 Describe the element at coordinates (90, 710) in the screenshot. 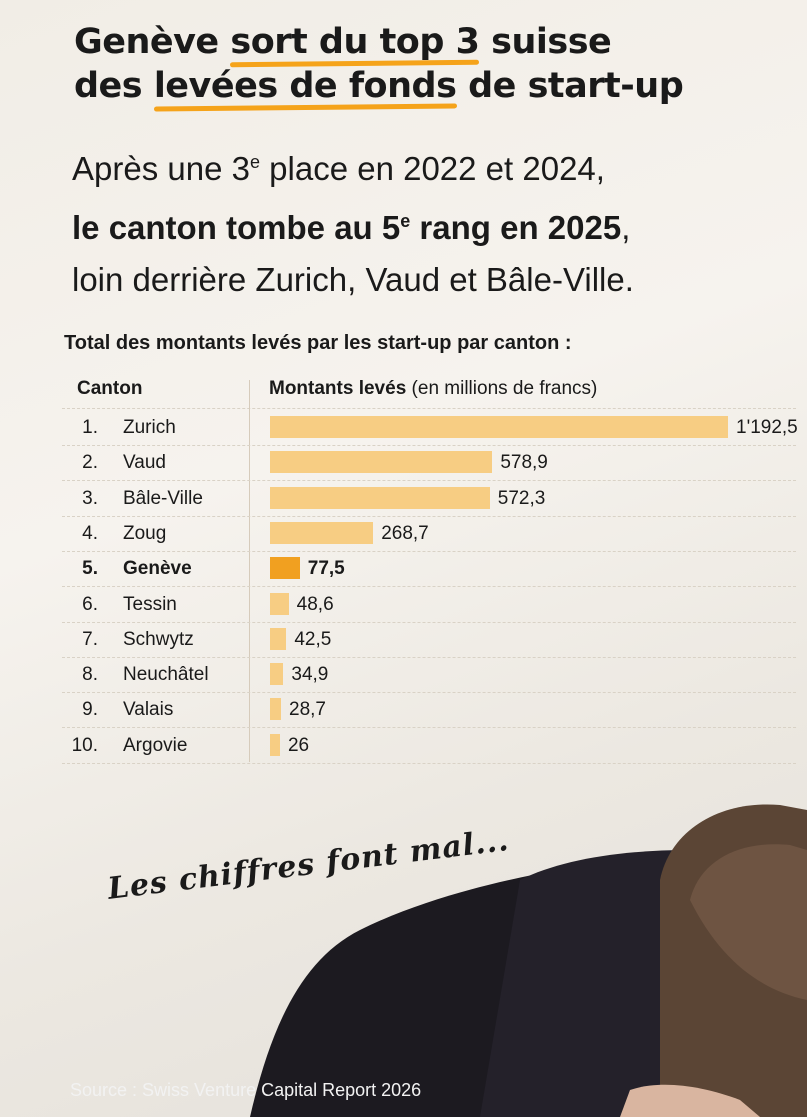

I see `rank-label: 9.` at that location.